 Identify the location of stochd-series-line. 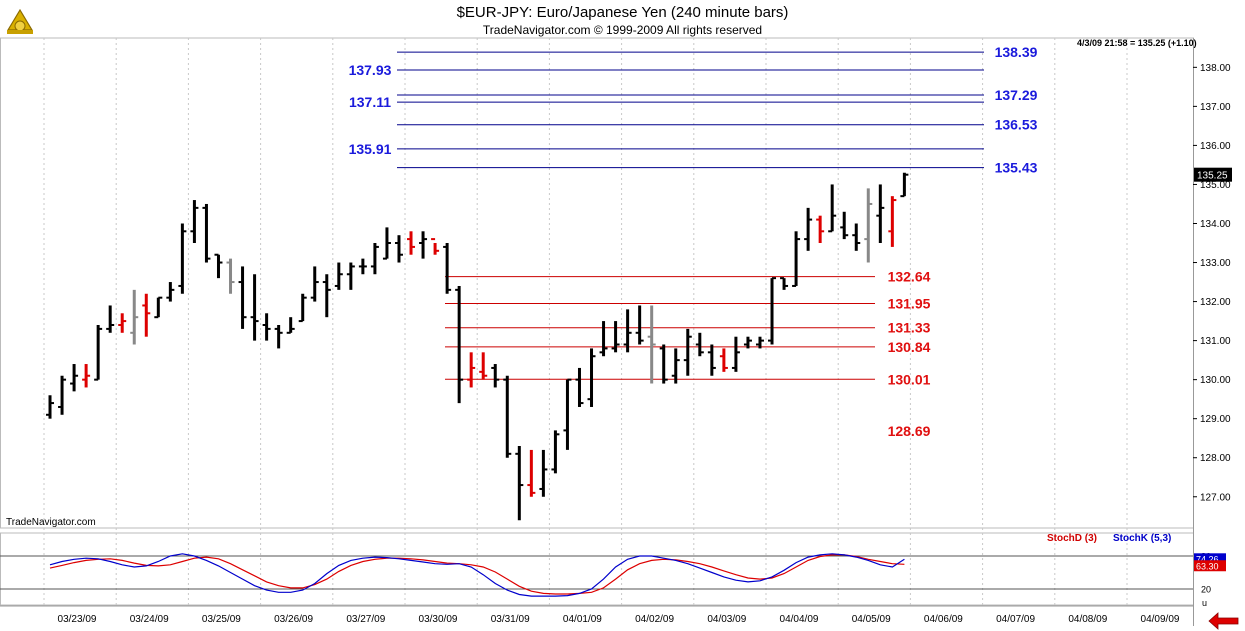
(477, 574).